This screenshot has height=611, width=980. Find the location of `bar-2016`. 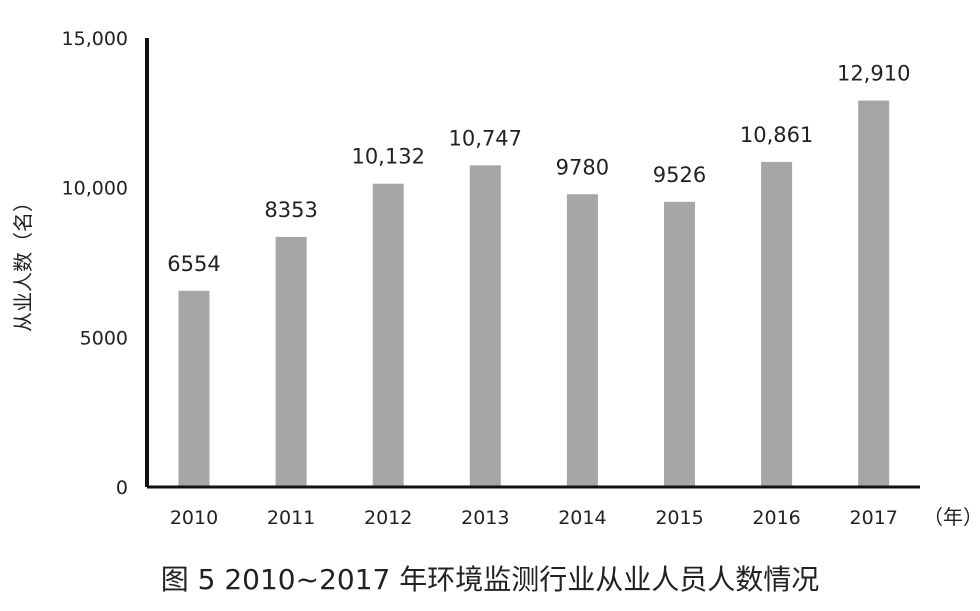

bar-2016 is located at coordinates (777, 324).